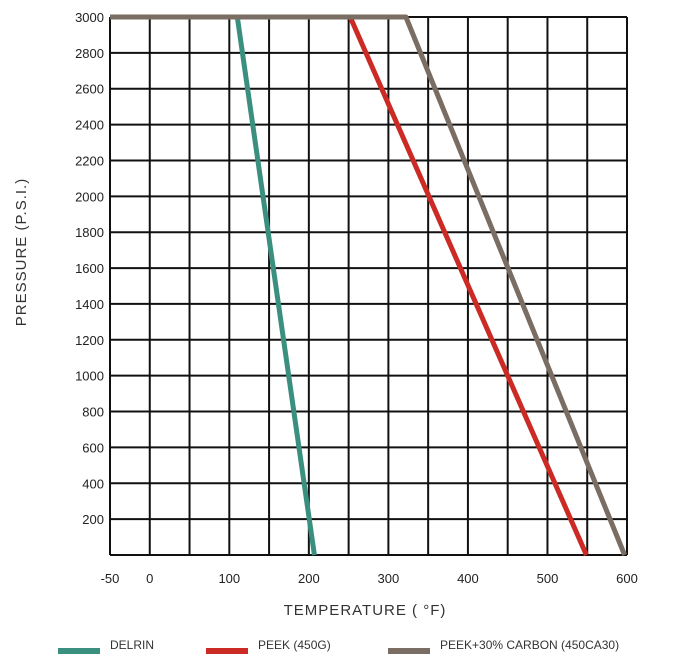 This screenshot has width=678, height=666. What do you see at coordinates (529, 645) in the screenshot?
I see `legend-label: PEEK+30% CARBON (450CA30)` at bounding box center [529, 645].